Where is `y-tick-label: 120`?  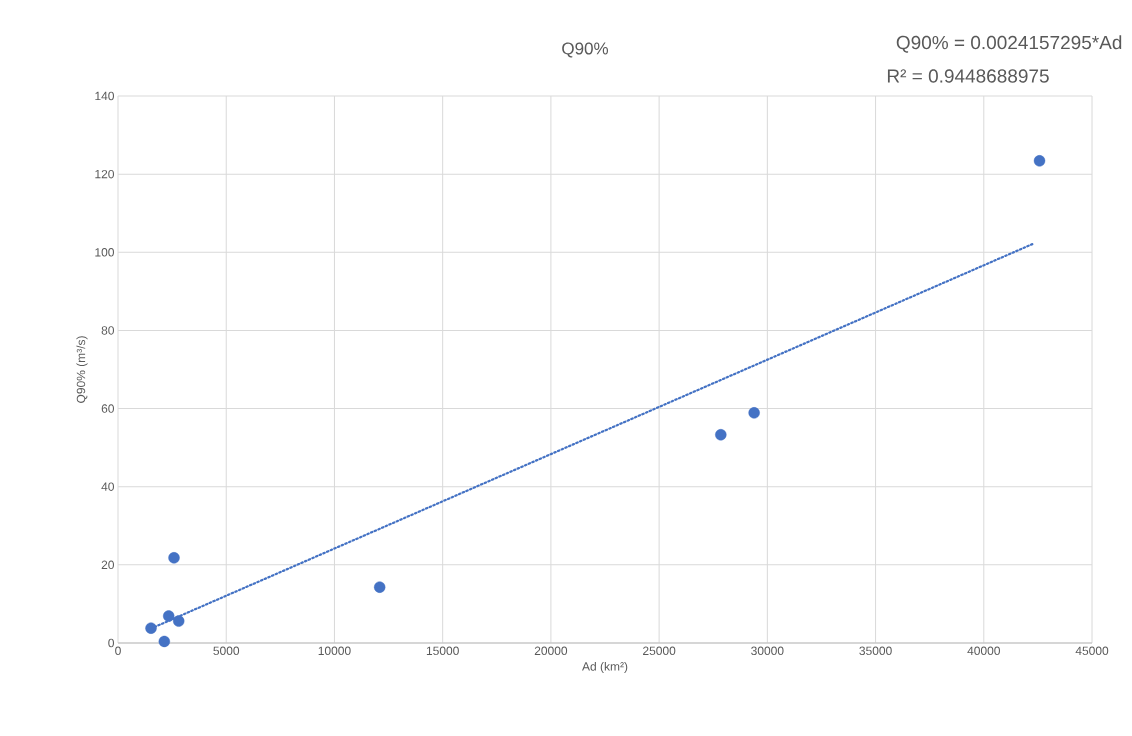 y-tick-label: 120 is located at coordinates (104, 174).